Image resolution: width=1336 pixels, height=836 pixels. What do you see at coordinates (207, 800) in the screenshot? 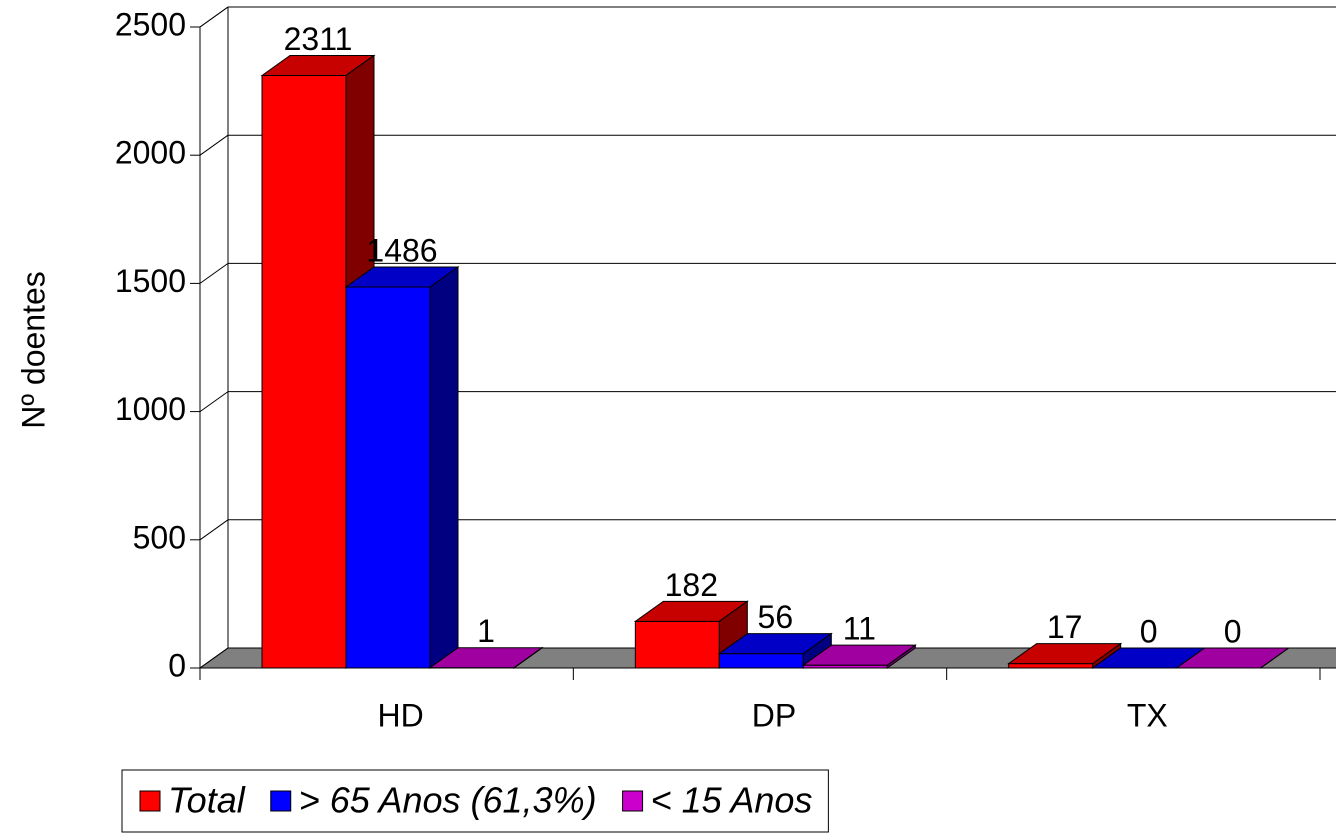
I see `legend-label: Total` at bounding box center [207, 800].